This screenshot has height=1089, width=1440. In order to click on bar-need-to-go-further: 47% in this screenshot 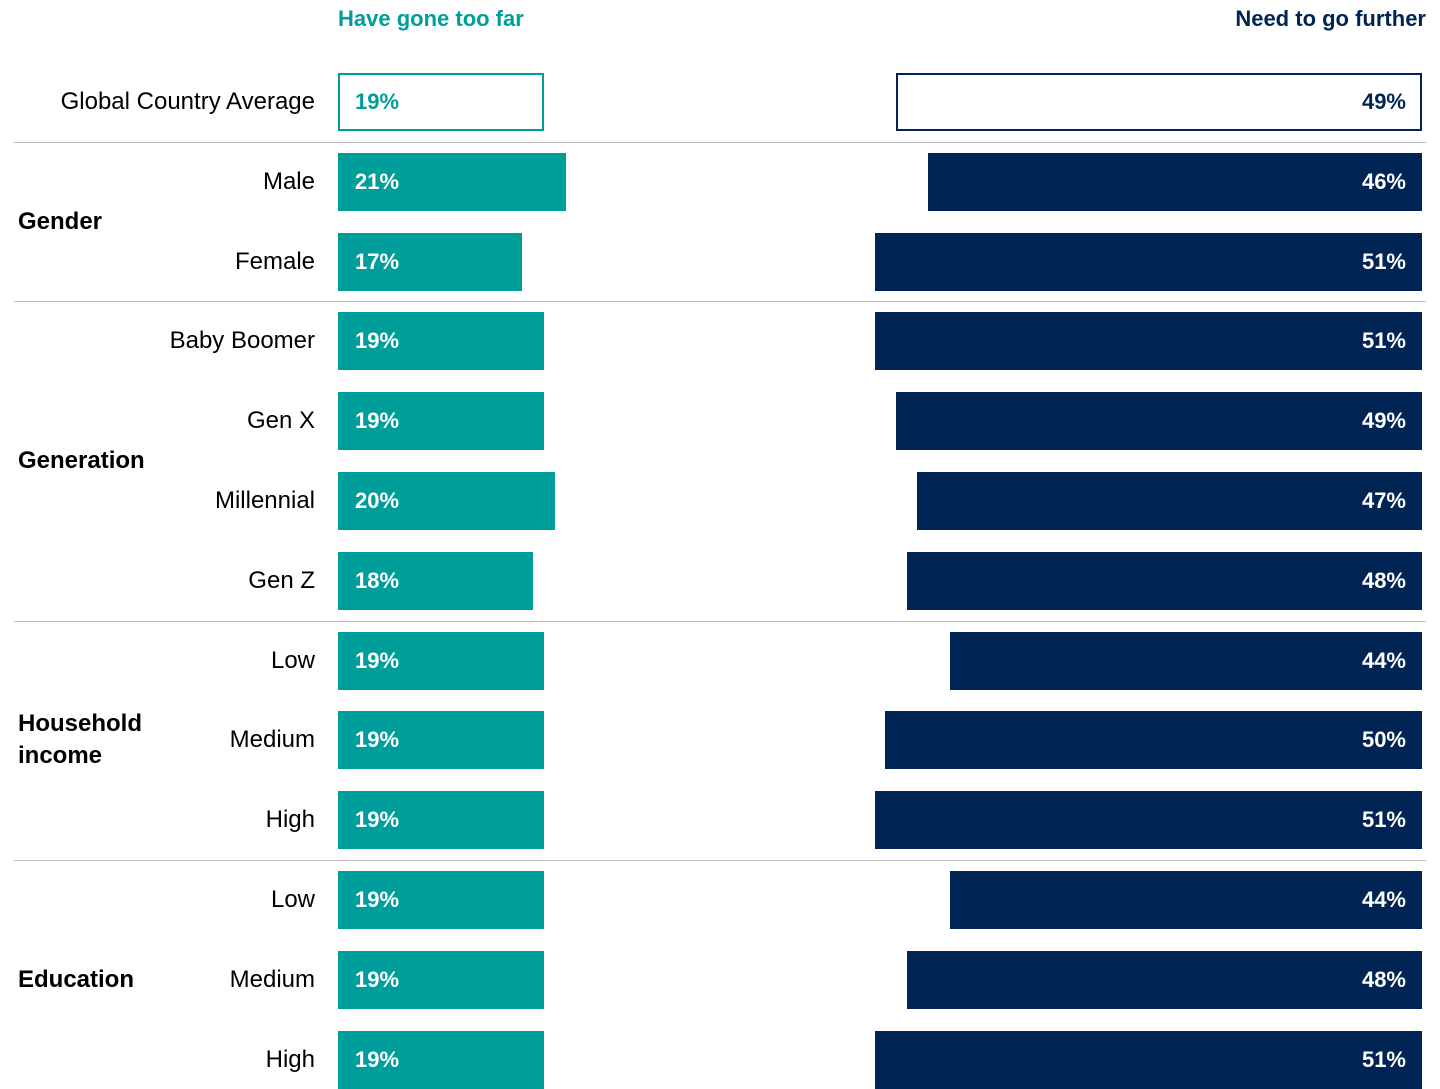, I will do `click(1169, 501)`.